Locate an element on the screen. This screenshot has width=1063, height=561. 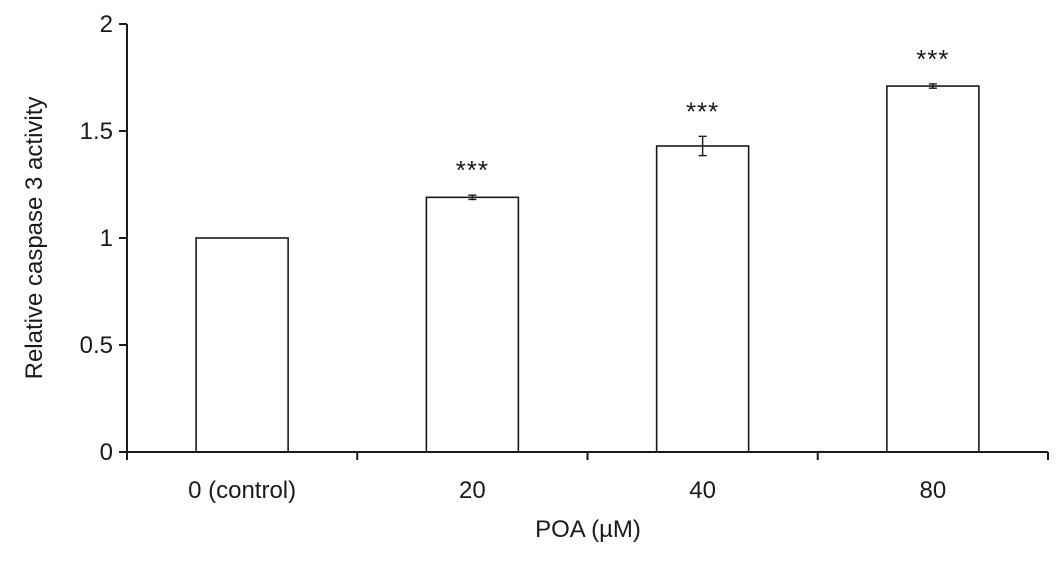
x-tick-label-1: 20 is located at coordinates (472, 490).